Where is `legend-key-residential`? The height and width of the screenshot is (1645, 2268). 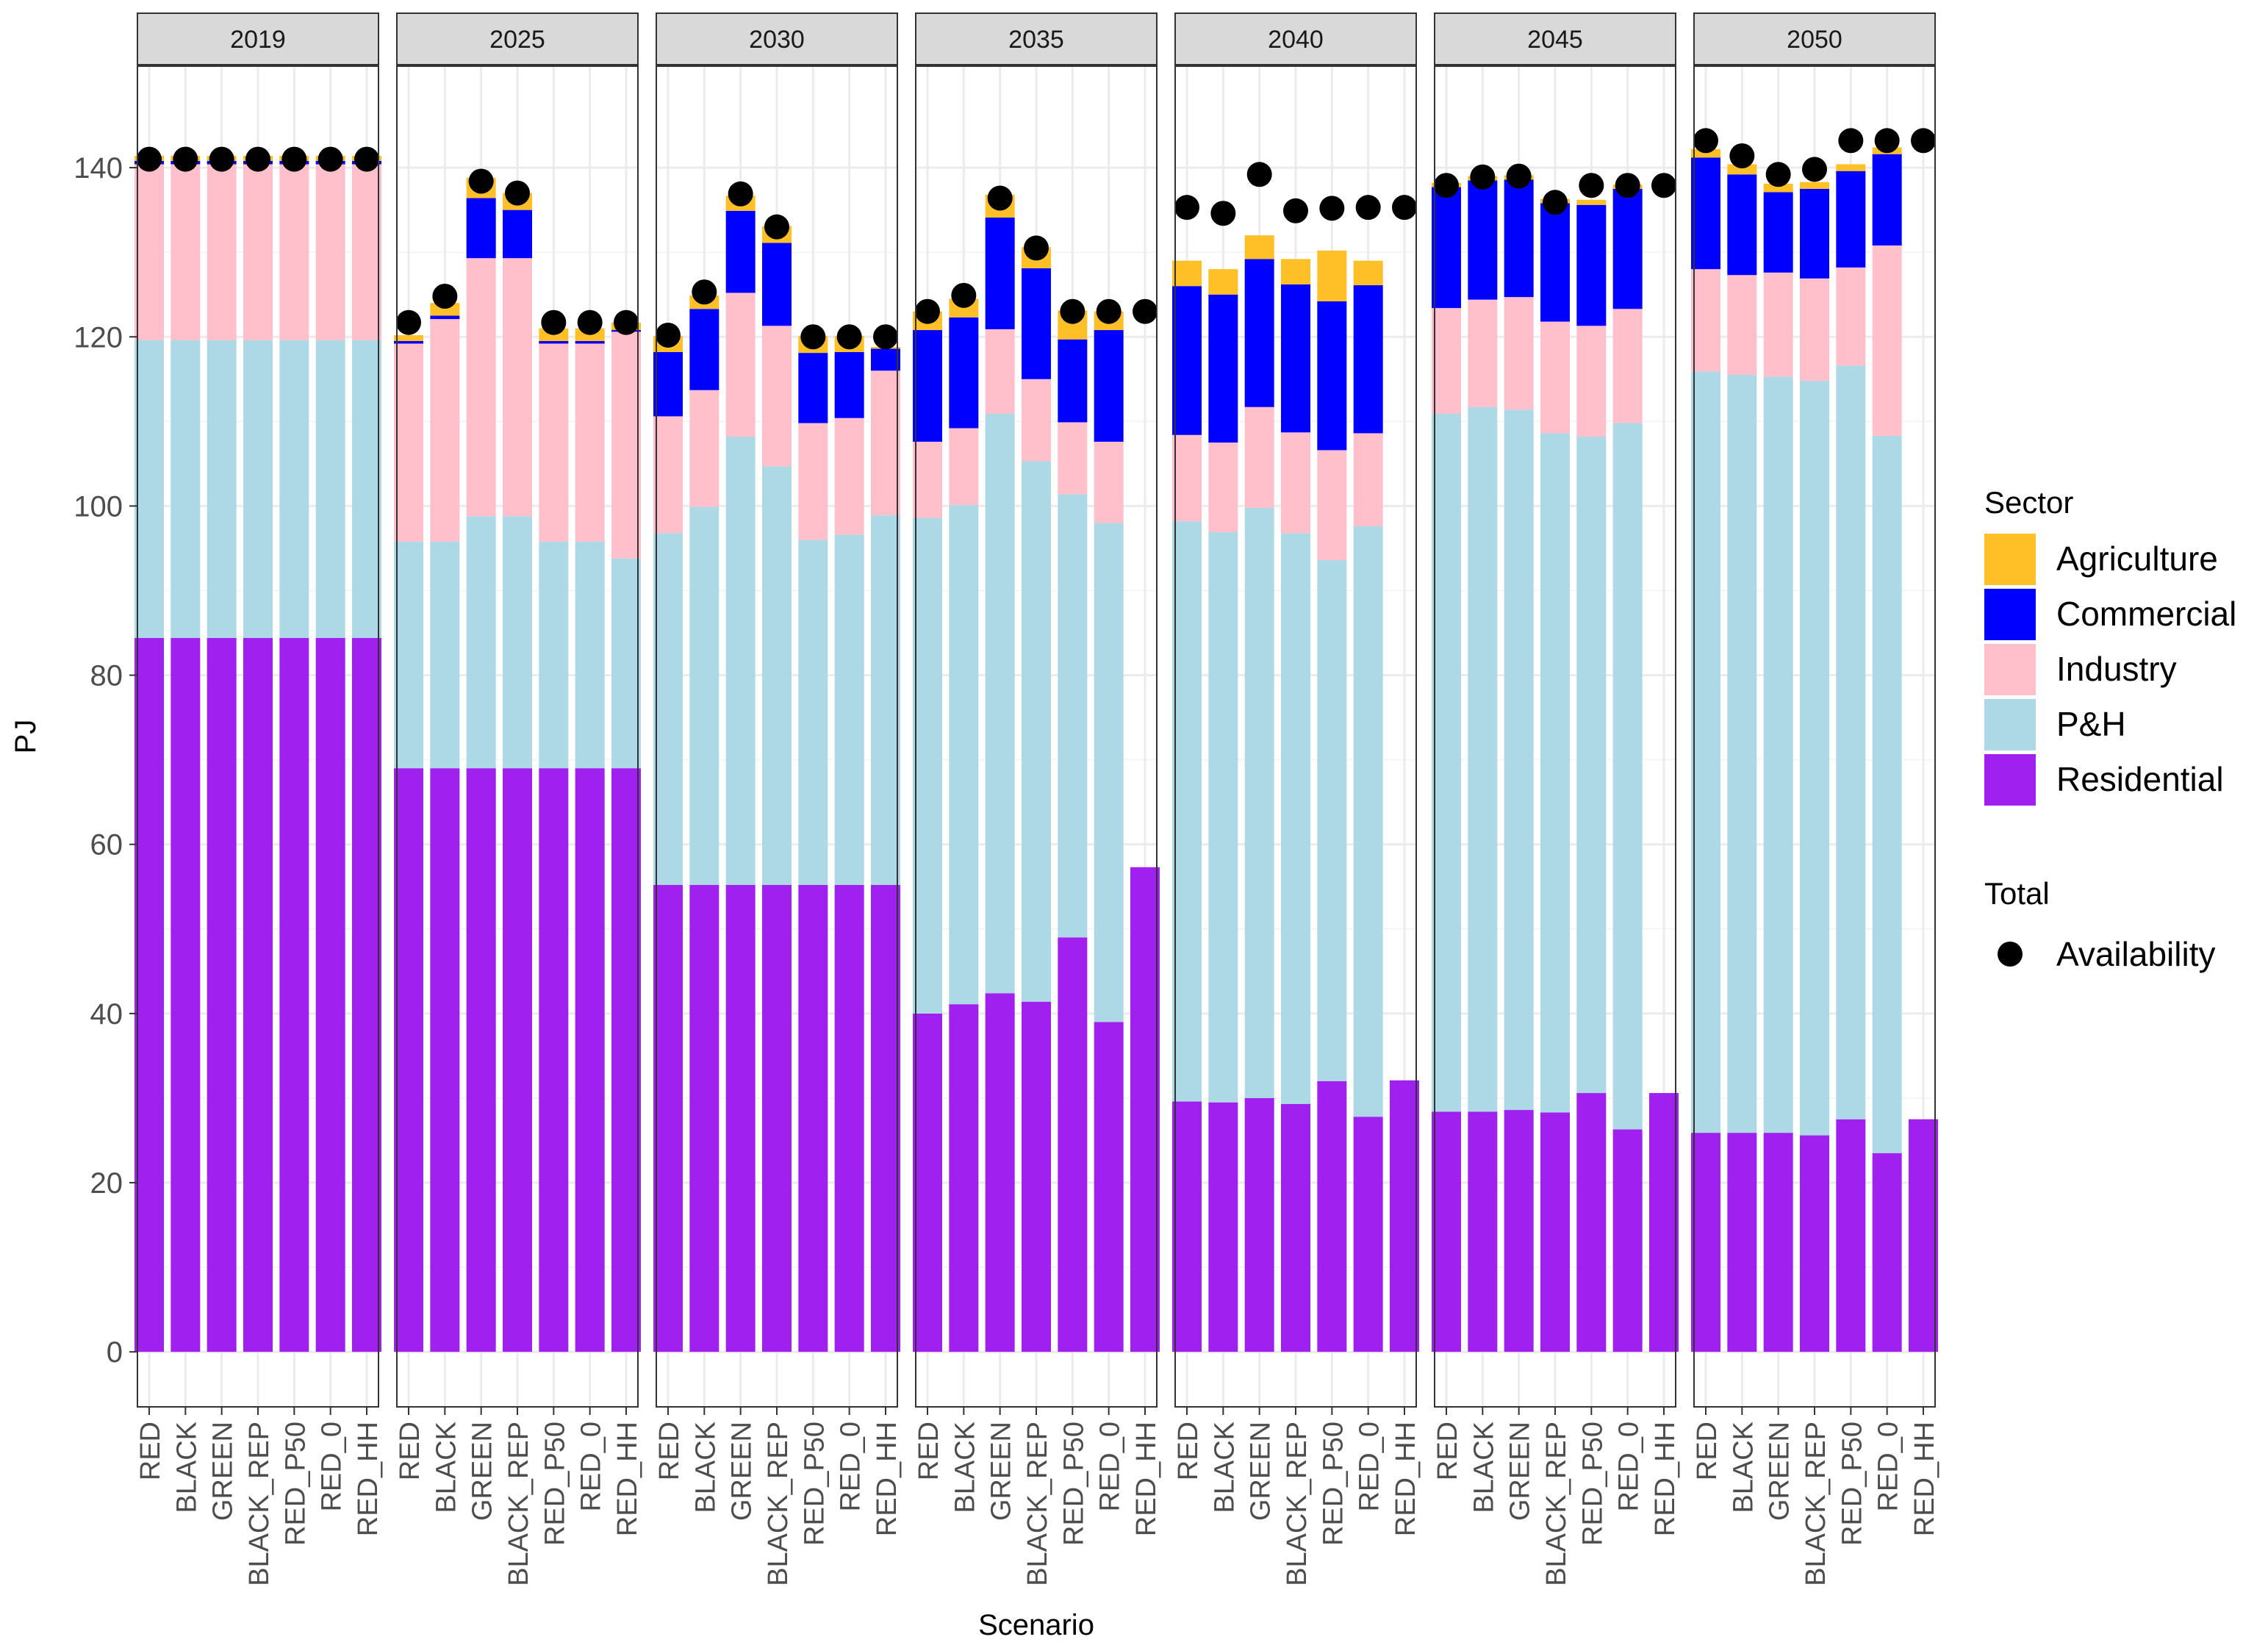 legend-key-residential is located at coordinates (2010, 780).